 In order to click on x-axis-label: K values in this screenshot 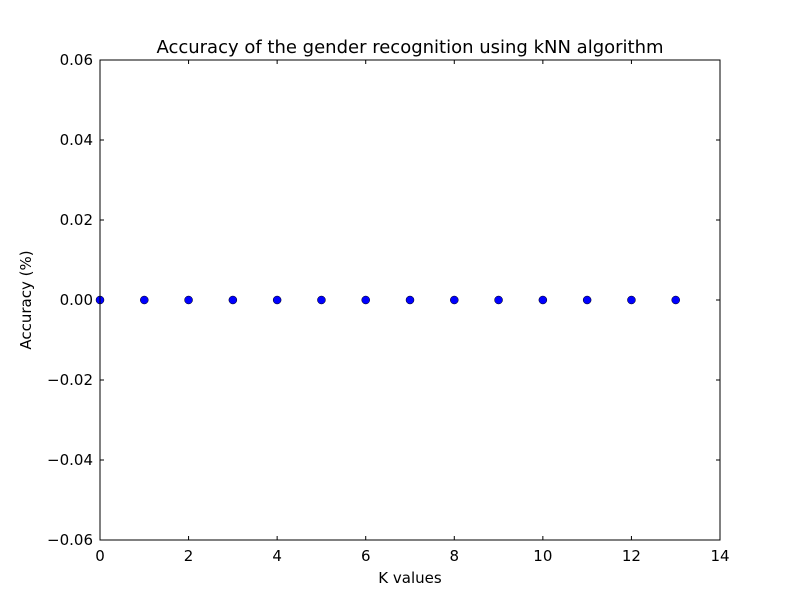, I will do `click(410, 578)`.